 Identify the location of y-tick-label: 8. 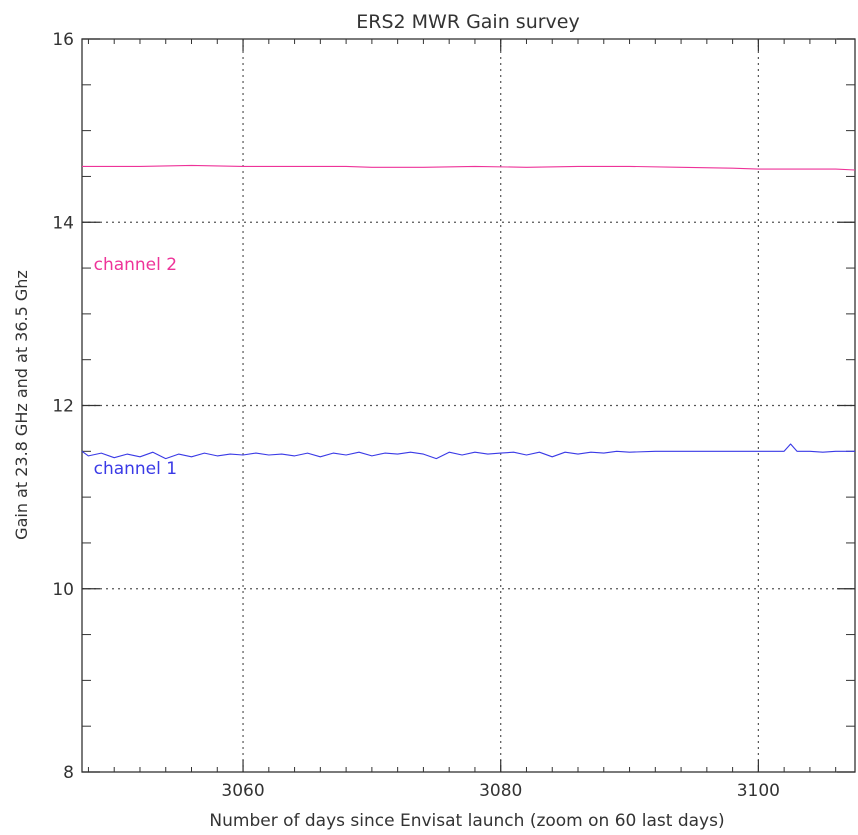
(68, 773).